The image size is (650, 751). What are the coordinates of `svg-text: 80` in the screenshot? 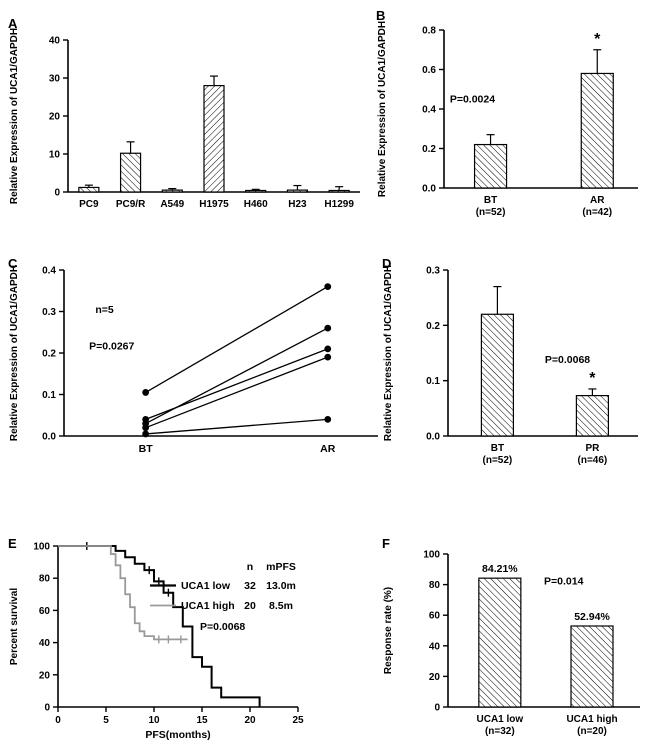 It's located at (435, 585).